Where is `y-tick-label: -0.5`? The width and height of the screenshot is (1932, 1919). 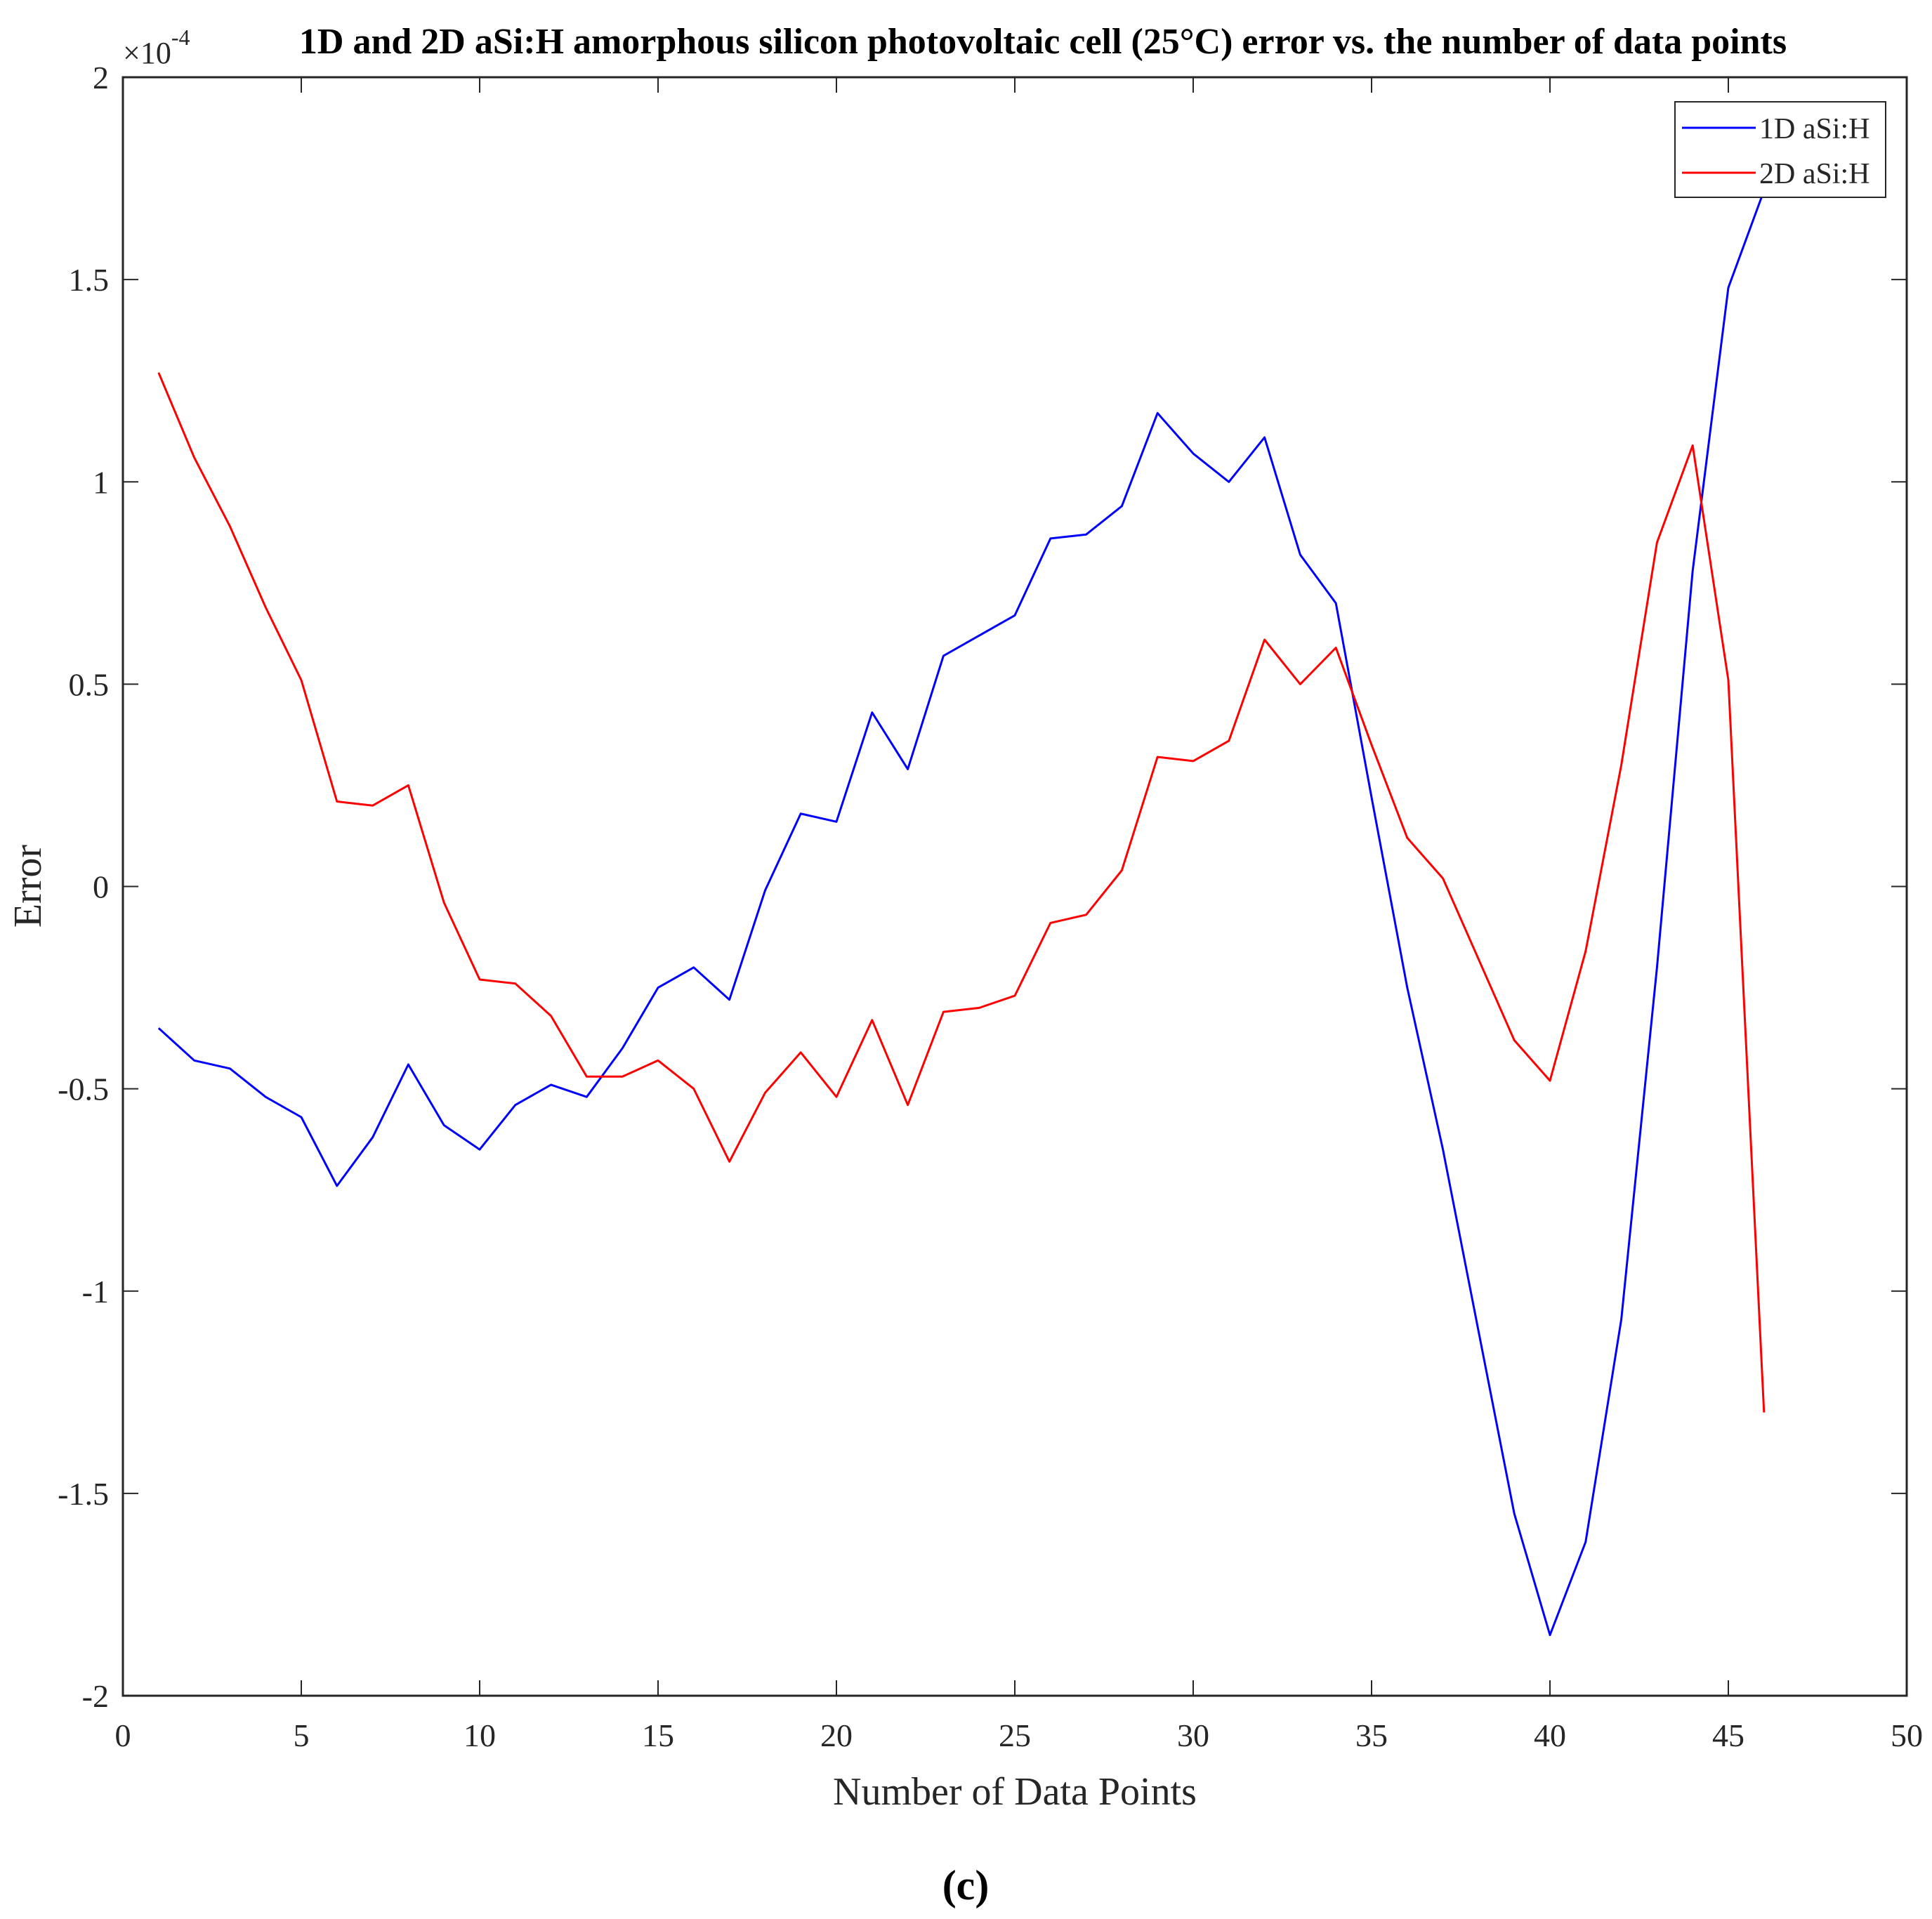
y-tick-label: -0.5 is located at coordinates (83, 1089).